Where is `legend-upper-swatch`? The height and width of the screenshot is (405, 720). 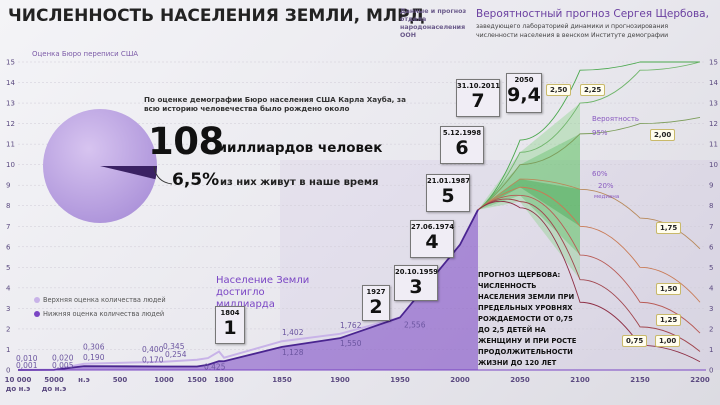
legend-upper-swatch is located at coordinates (37, 300).